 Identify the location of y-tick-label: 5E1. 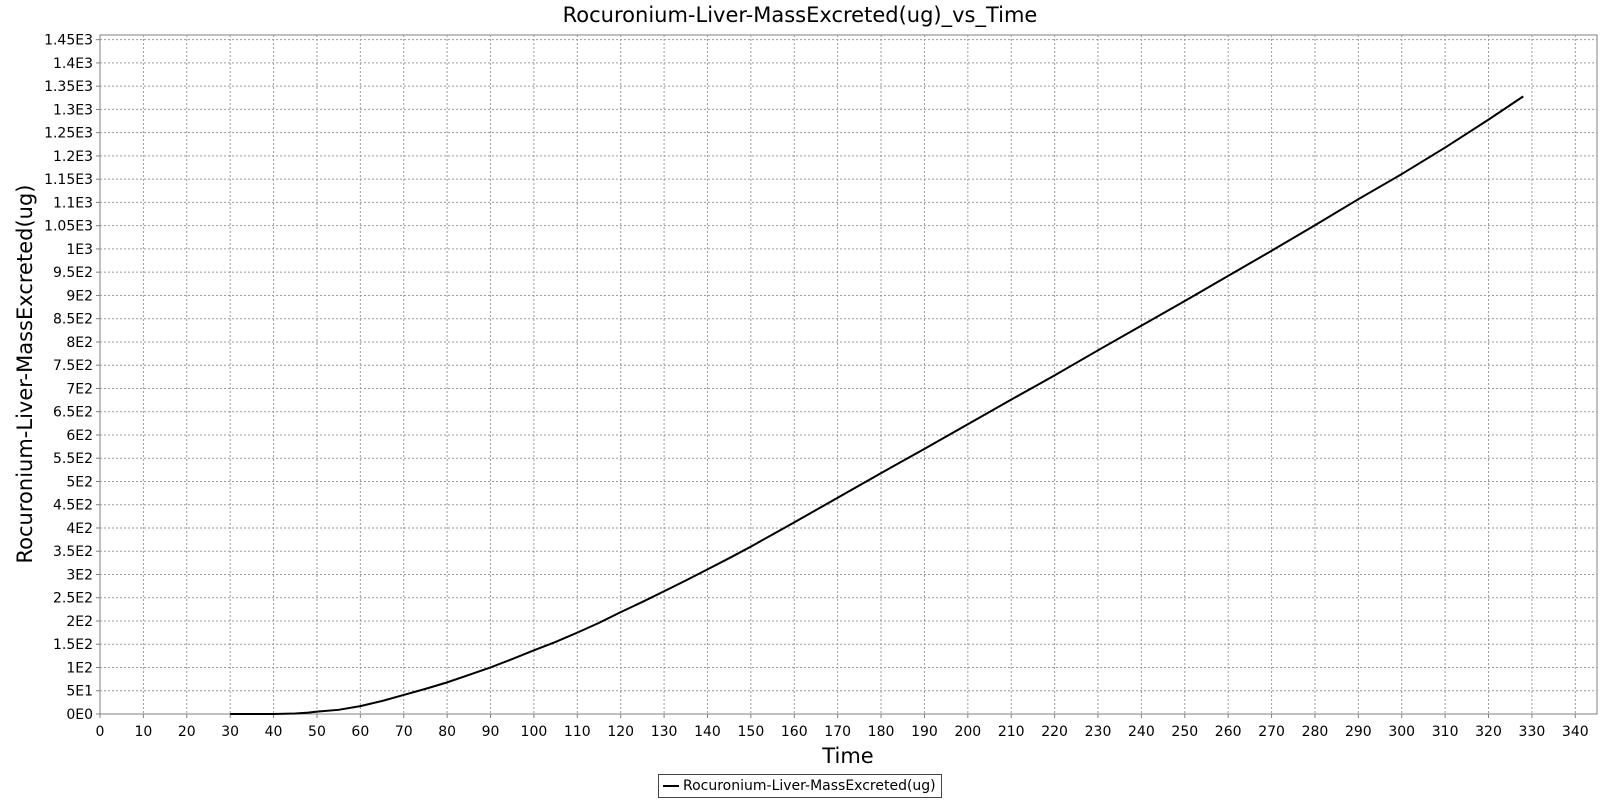
(79, 692).